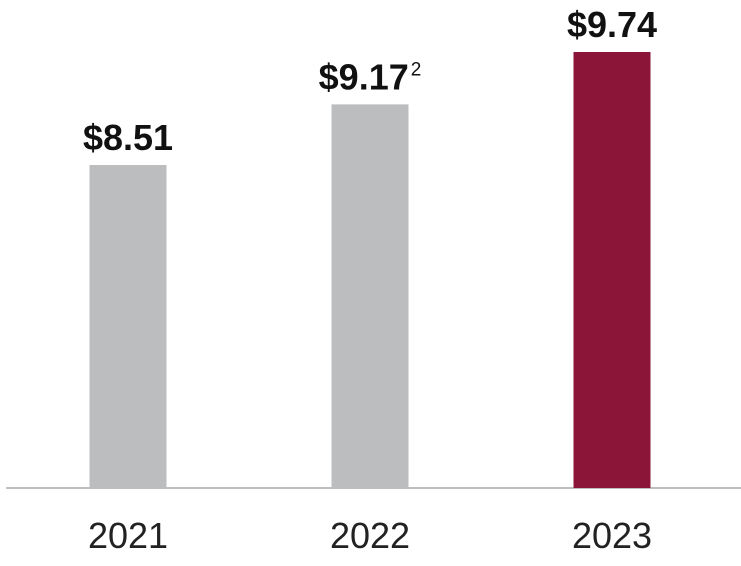 This screenshot has height=566, width=741. What do you see at coordinates (128, 535) in the screenshot?
I see `x-tick-label-2021: 2021` at bounding box center [128, 535].